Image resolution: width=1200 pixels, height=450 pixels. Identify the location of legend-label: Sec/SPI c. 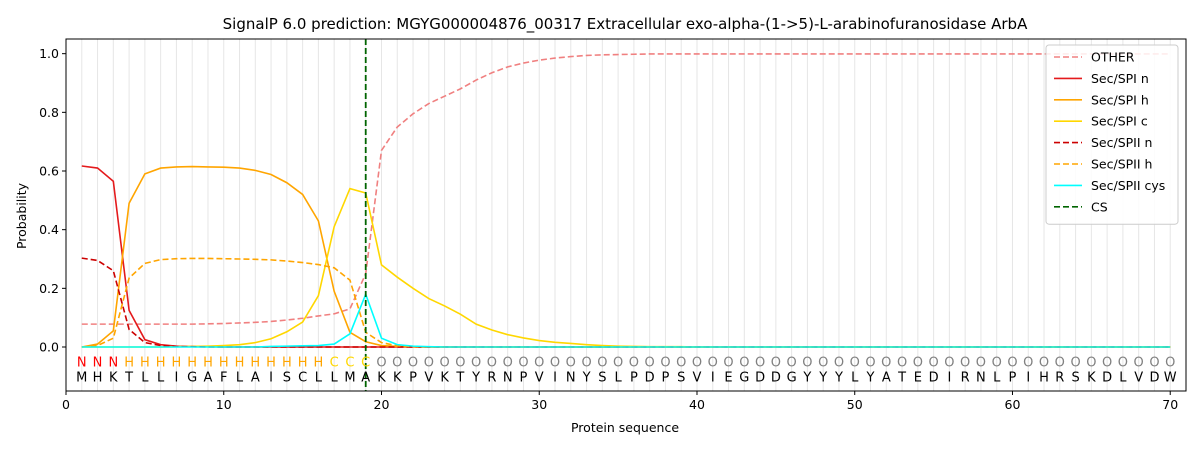
(1119, 121).